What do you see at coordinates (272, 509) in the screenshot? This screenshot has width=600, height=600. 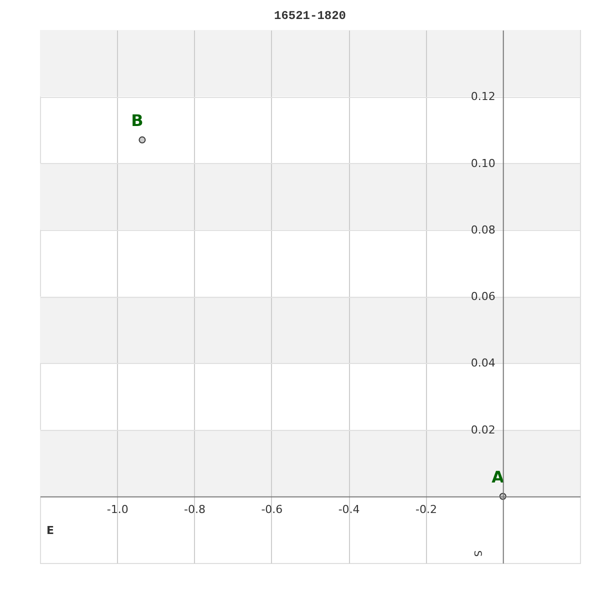 I see `x-tick-label: -0.6` at bounding box center [272, 509].